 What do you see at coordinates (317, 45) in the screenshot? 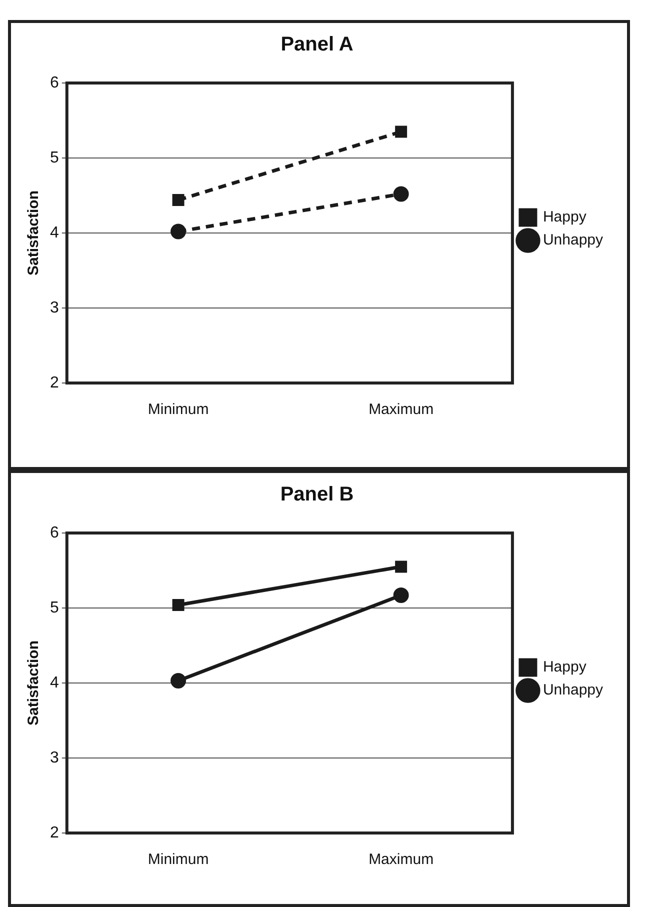
I see `chart-title: Panel A` at bounding box center [317, 45].